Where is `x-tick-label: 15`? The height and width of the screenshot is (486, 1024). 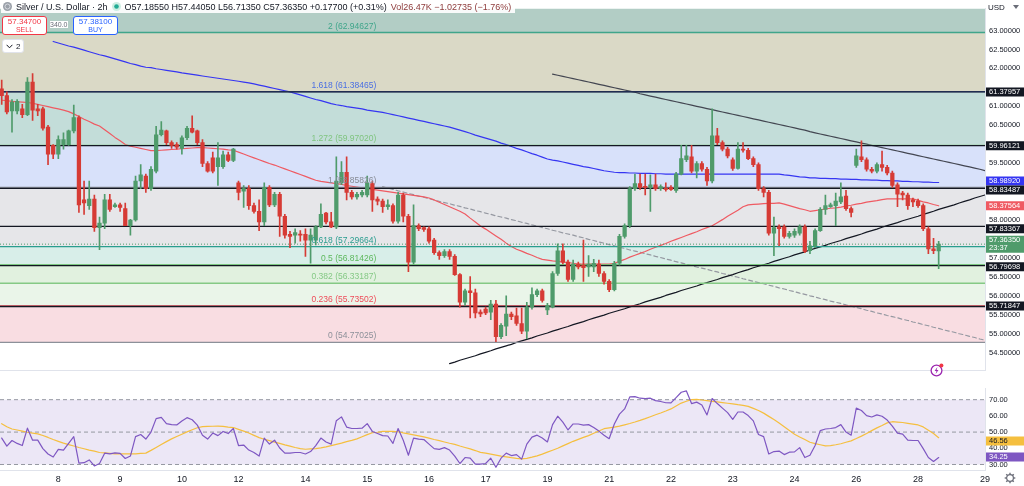 x-tick-label: 15 is located at coordinates (367, 478).